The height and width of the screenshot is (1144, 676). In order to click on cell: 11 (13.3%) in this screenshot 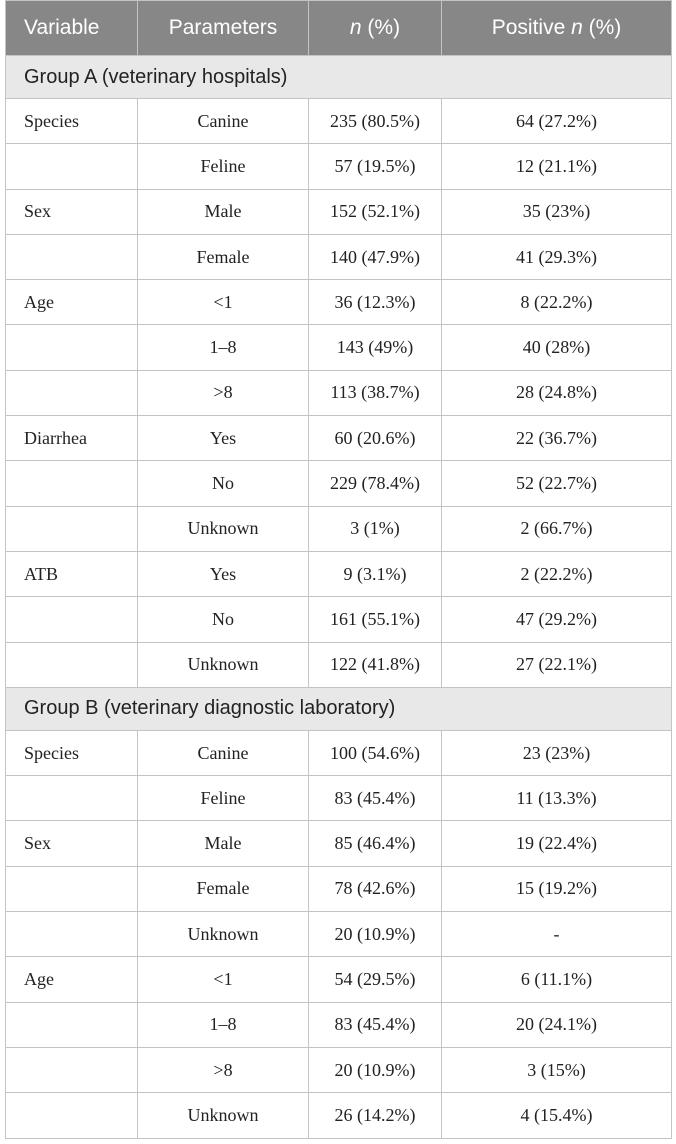, I will do `click(556, 798)`.